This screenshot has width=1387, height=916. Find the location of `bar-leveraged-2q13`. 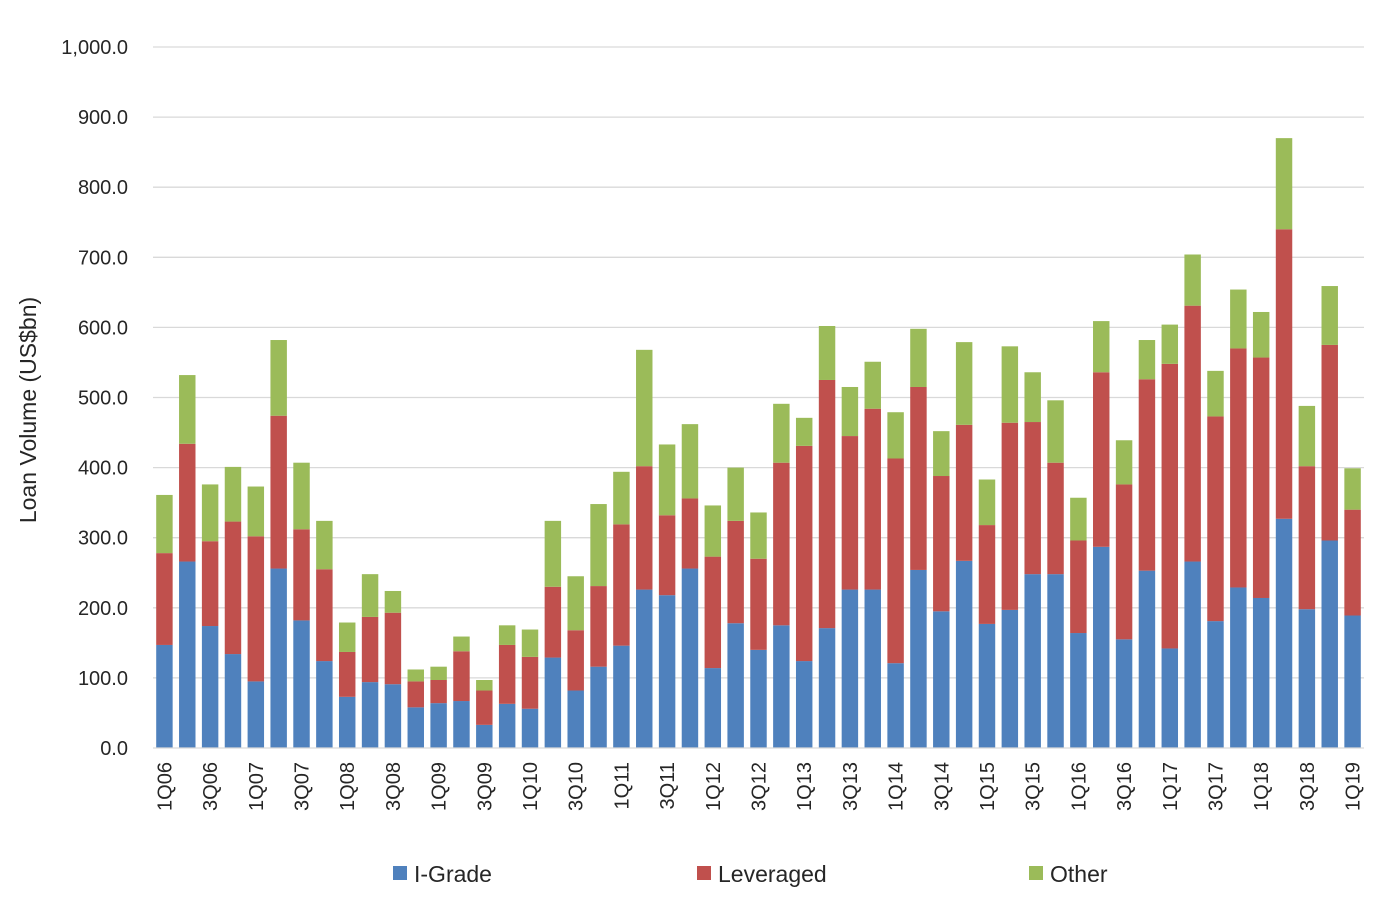

bar-leveraged-2q13 is located at coordinates (827, 504).